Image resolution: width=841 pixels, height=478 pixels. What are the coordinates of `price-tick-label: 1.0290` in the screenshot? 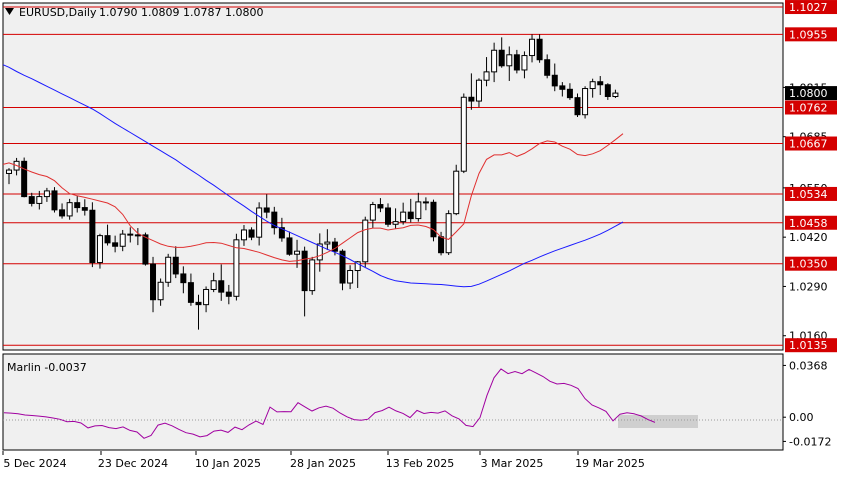 It's located at (808, 286).